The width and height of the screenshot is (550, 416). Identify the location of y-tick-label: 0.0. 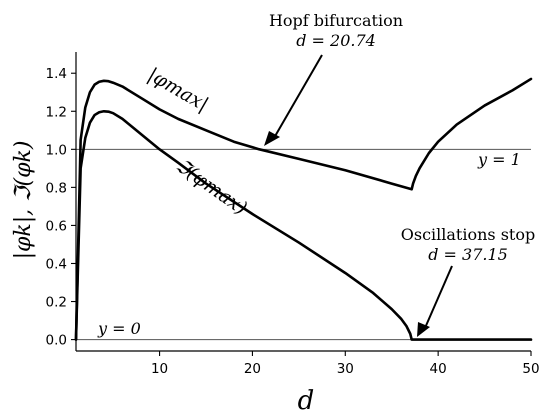
(56, 341).